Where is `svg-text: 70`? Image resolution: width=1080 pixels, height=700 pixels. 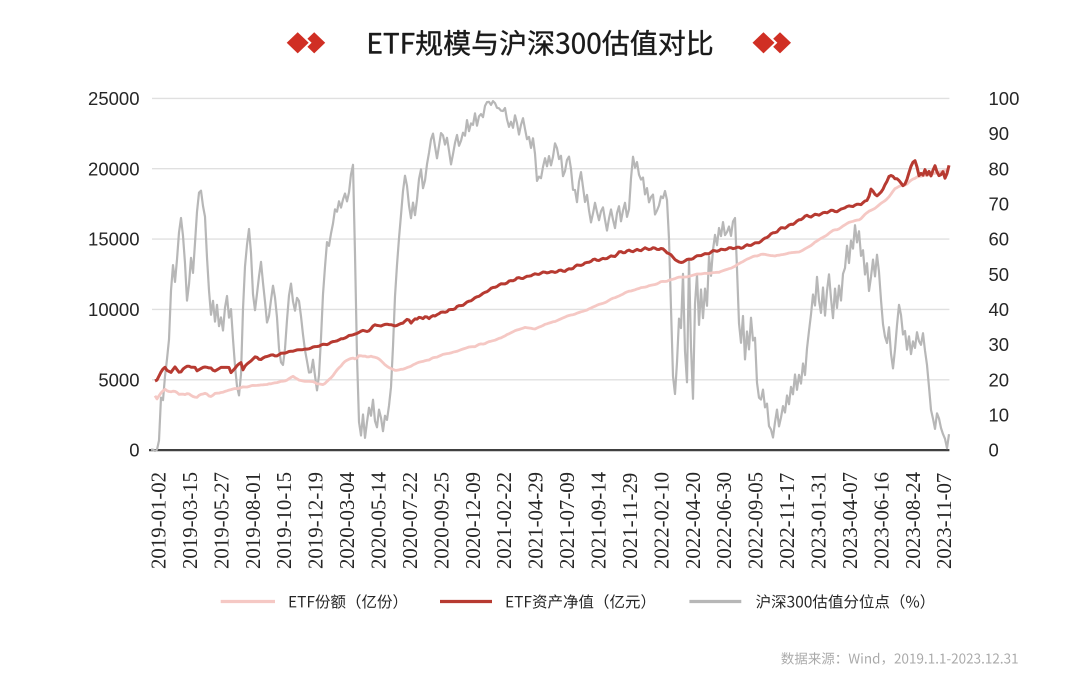
svg-text: 70 is located at coordinates (999, 204).